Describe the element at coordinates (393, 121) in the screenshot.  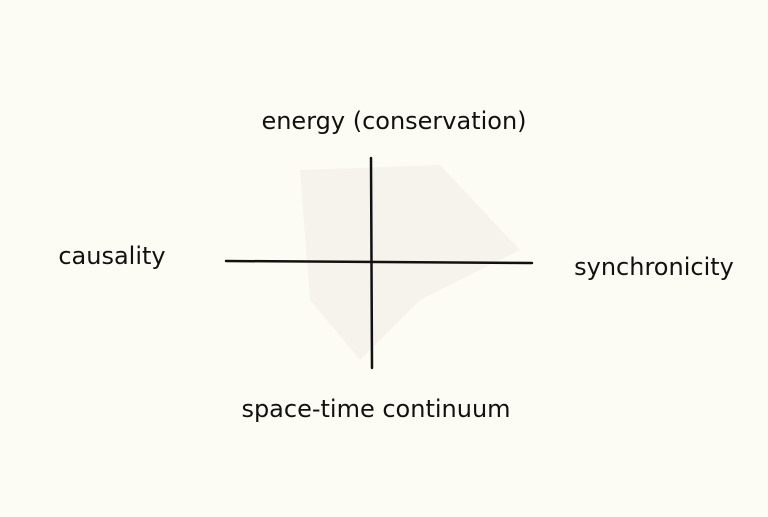
I see `top-label: energy (conservation)` at that location.